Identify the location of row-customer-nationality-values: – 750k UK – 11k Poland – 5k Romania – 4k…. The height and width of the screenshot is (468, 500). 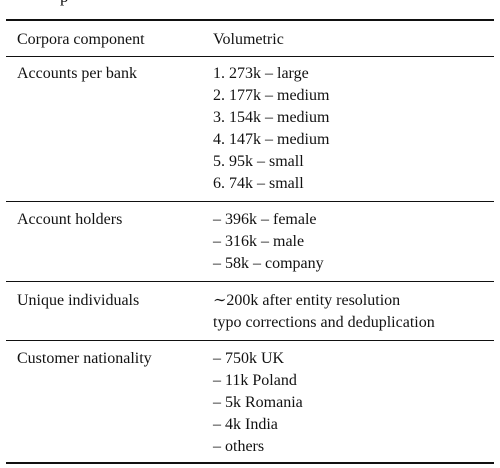
(258, 403).